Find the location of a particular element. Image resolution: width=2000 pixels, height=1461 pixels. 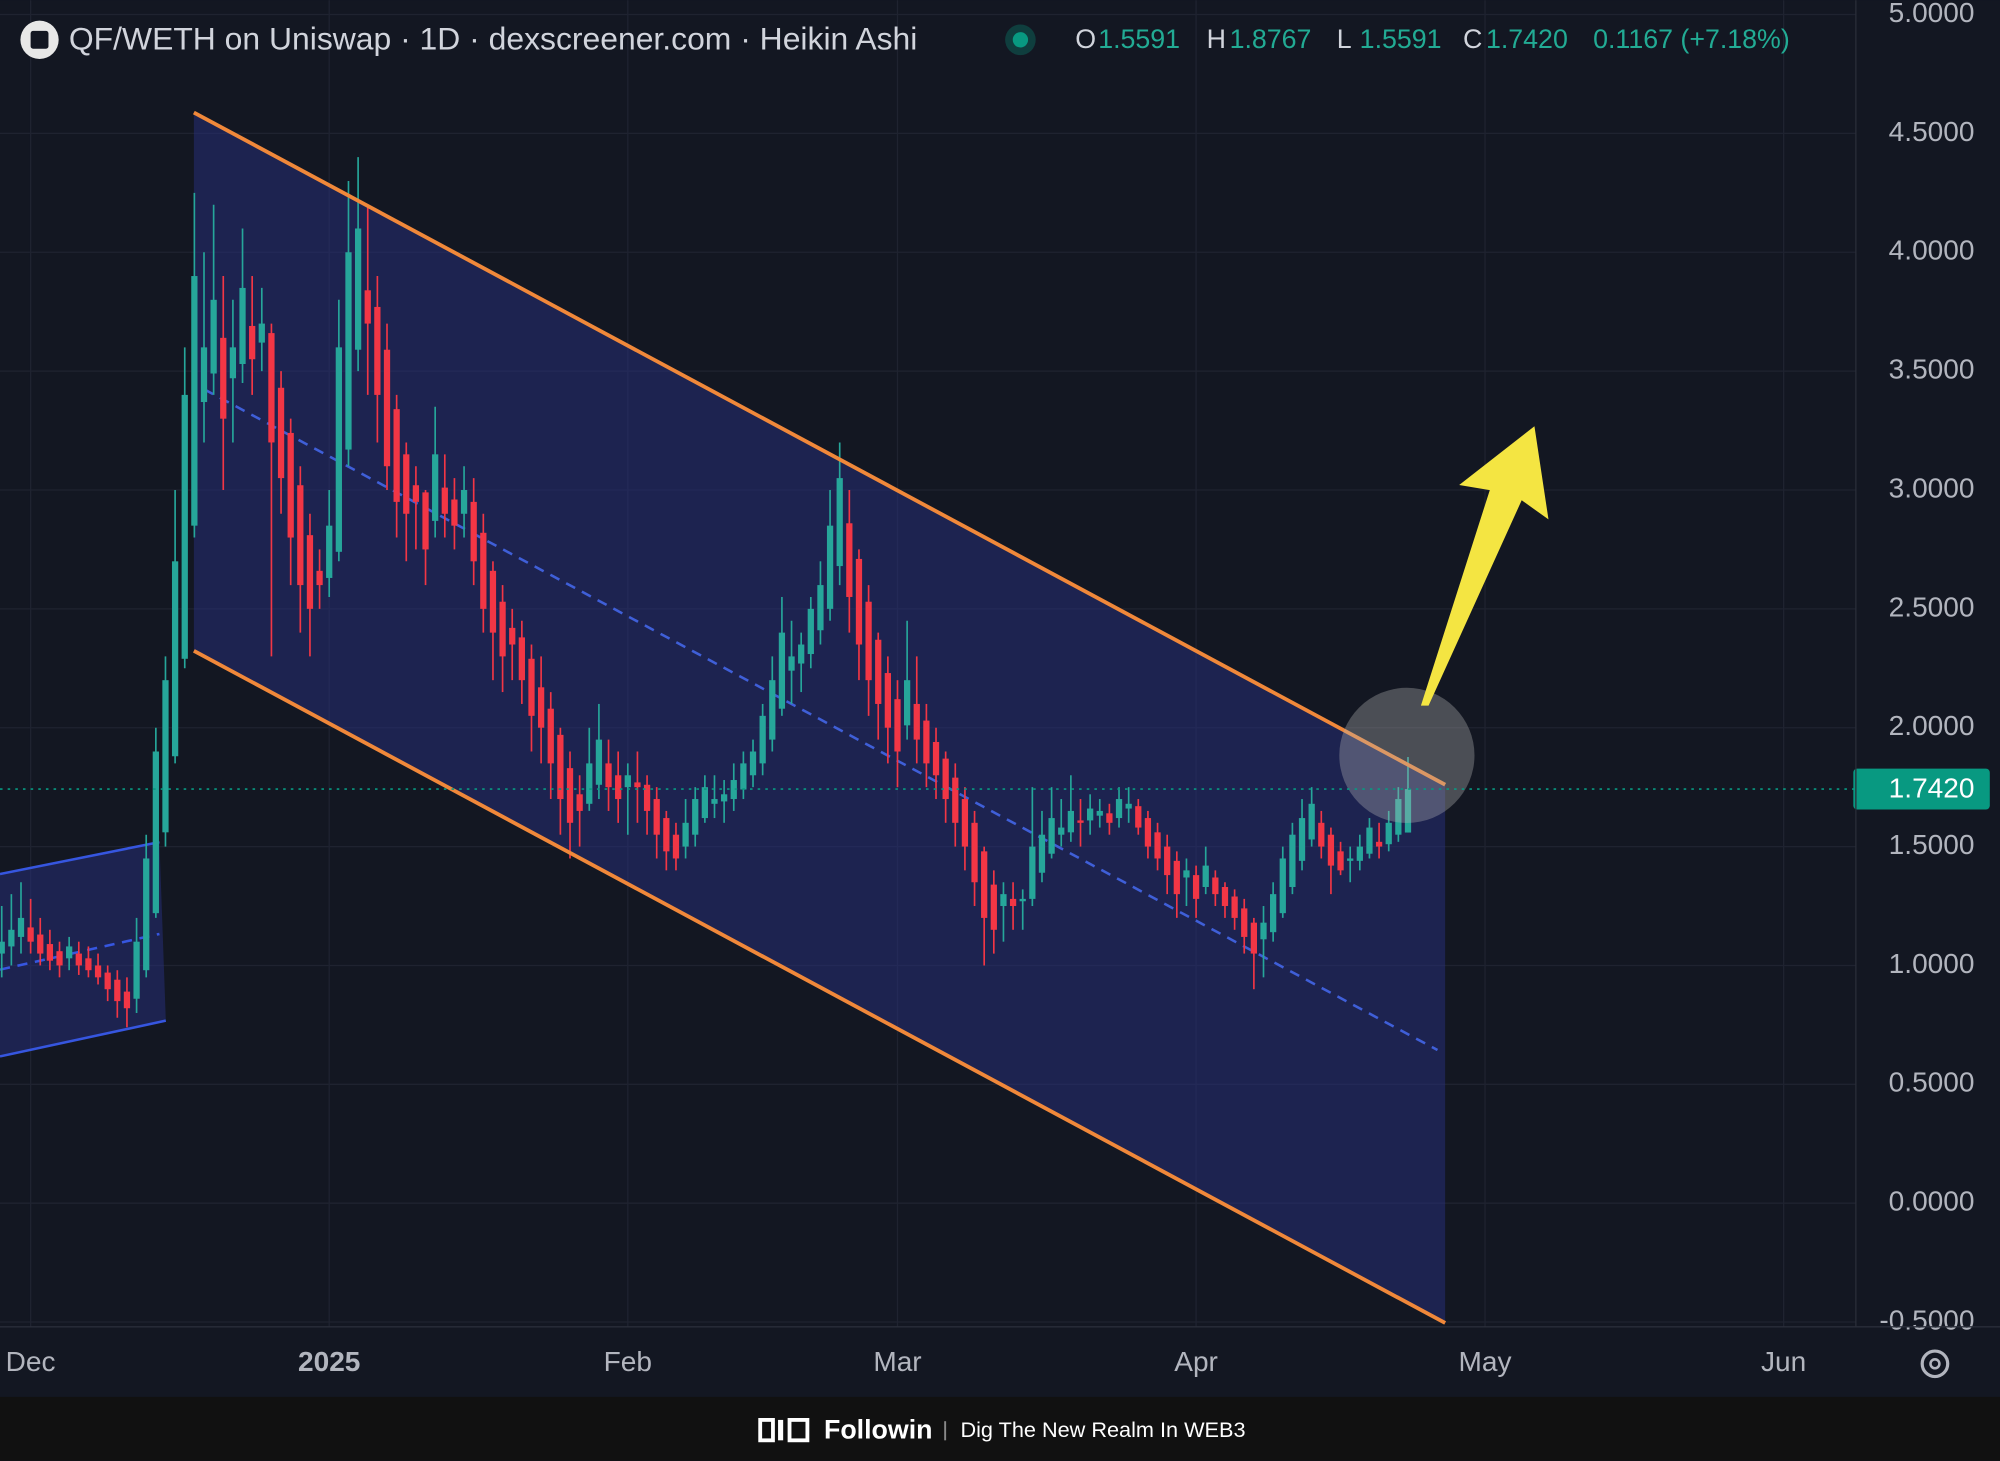

legend-key: L is located at coordinates (1344, 39).